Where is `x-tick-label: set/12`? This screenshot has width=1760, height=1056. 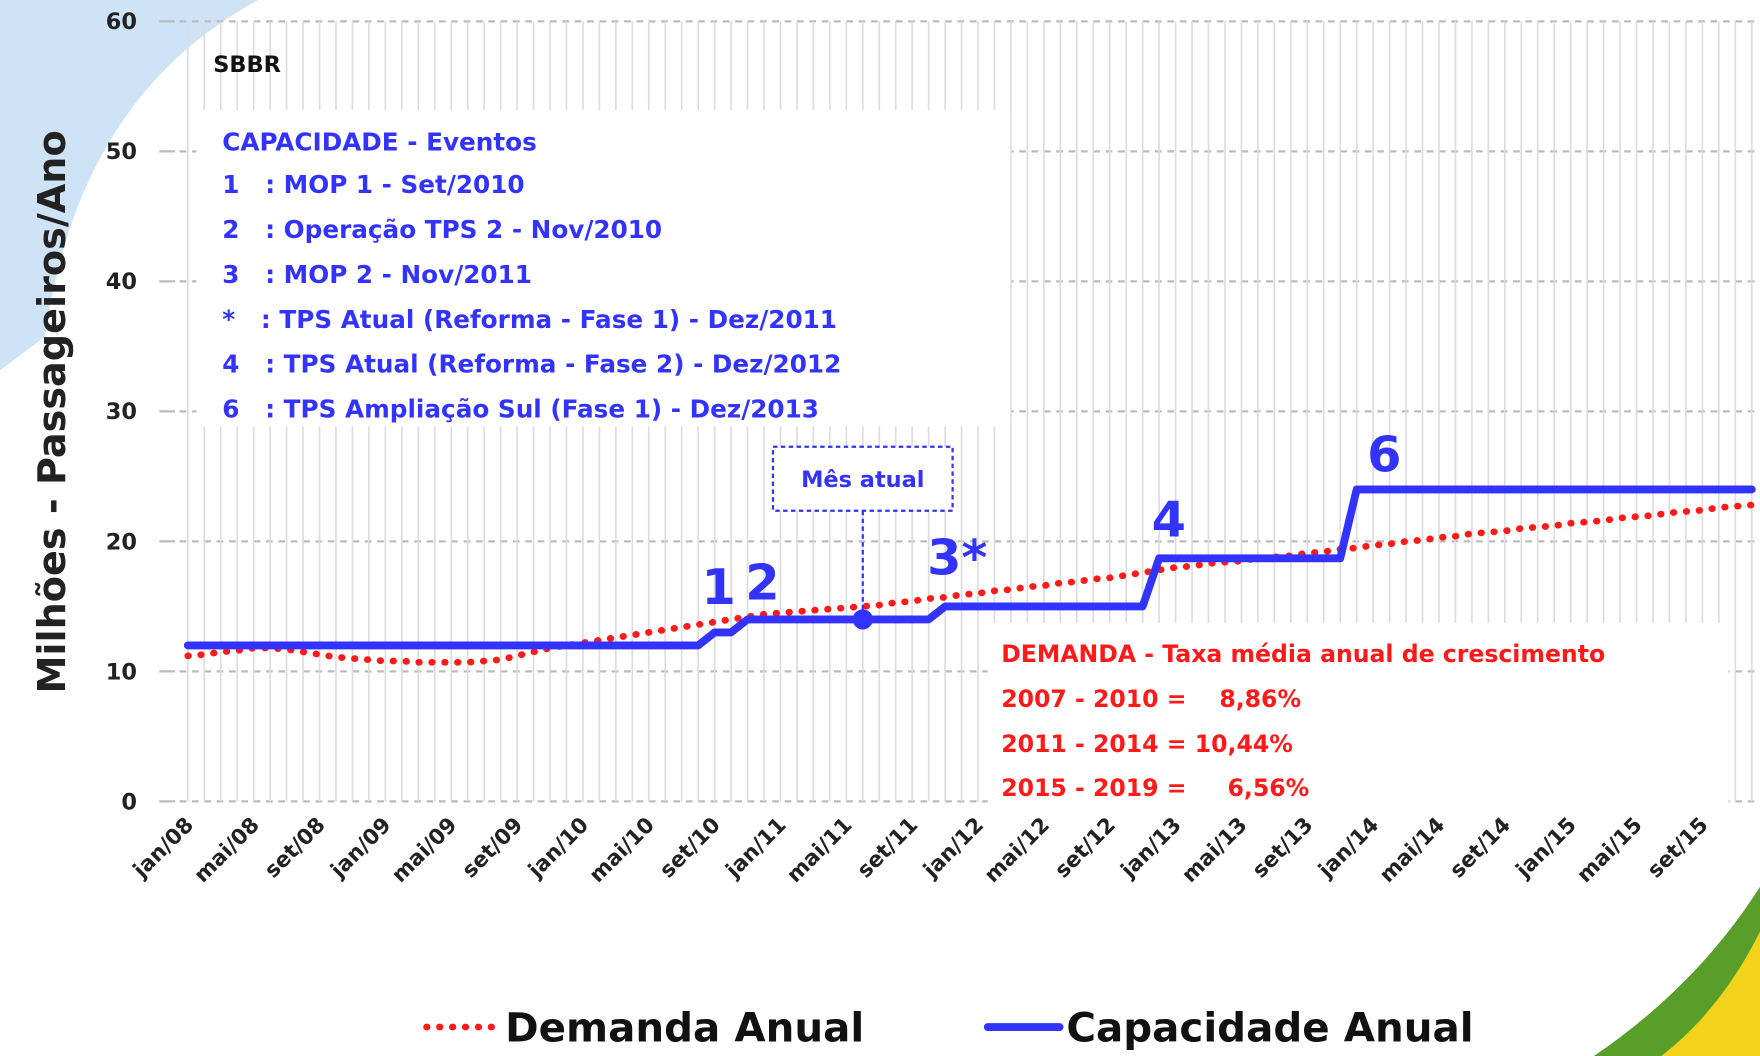 x-tick-label: set/12 is located at coordinates (1085, 848).